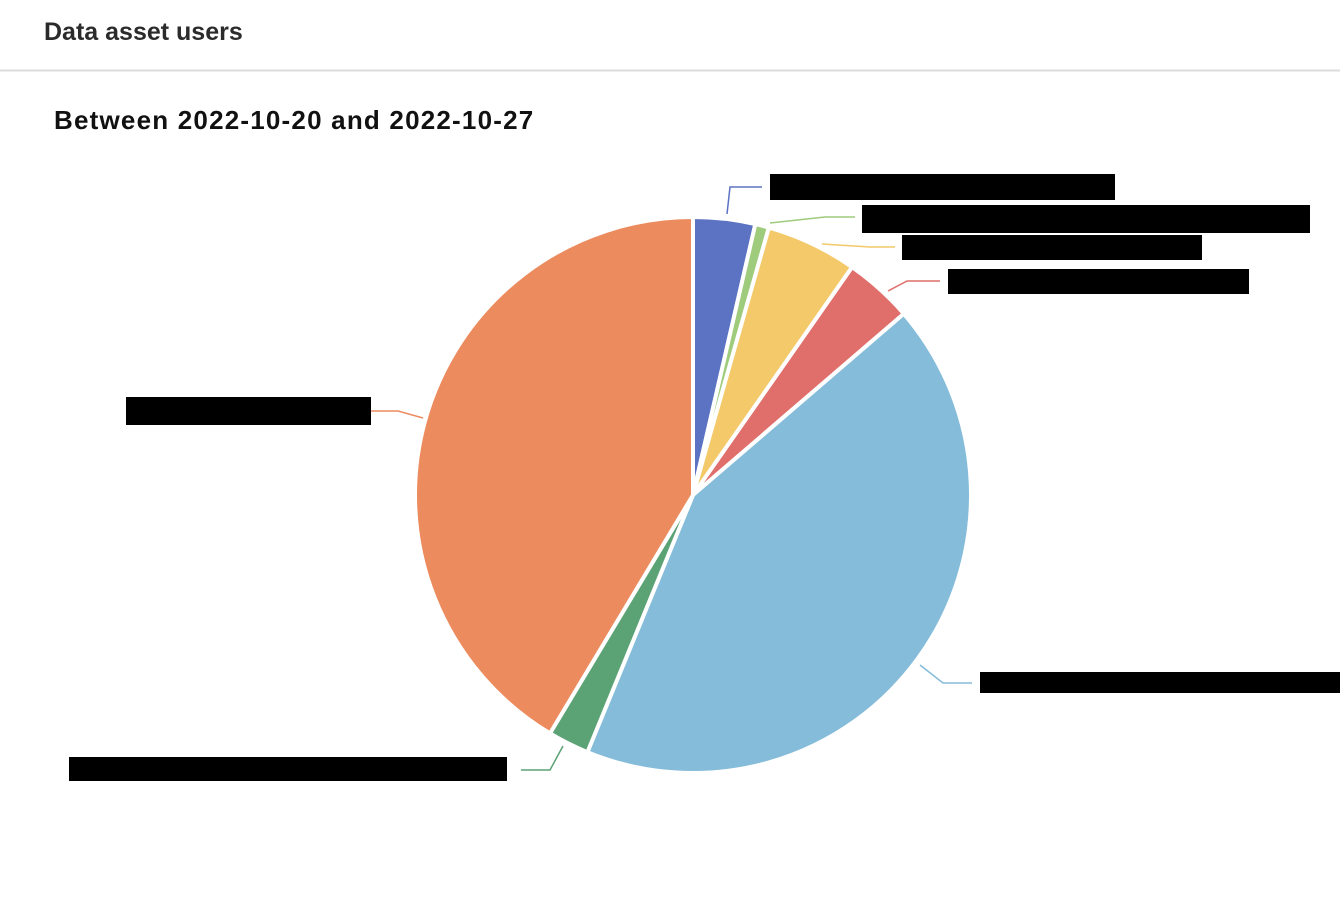 This screenshot has width=1340, height=918. What do you see at coordinates (294, 120) in the screenshot?
I see `chart-title: Between 2022-10-20 and 2022-10-27` at bounding box center [294, 120].